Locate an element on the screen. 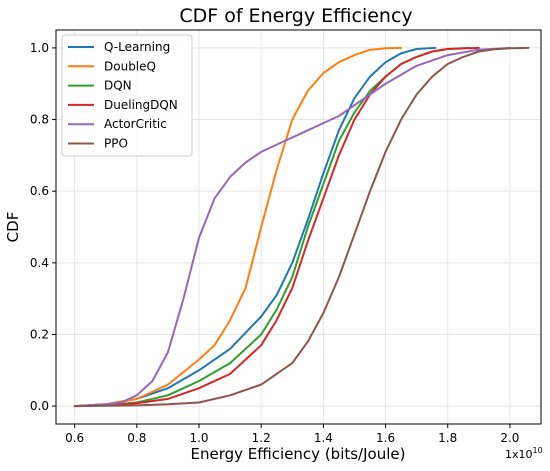 Image resolution: width=550 pixels, height=471 pixels. legend-label-actorcritic: ActorCritic is located at coordinates (135, 124).